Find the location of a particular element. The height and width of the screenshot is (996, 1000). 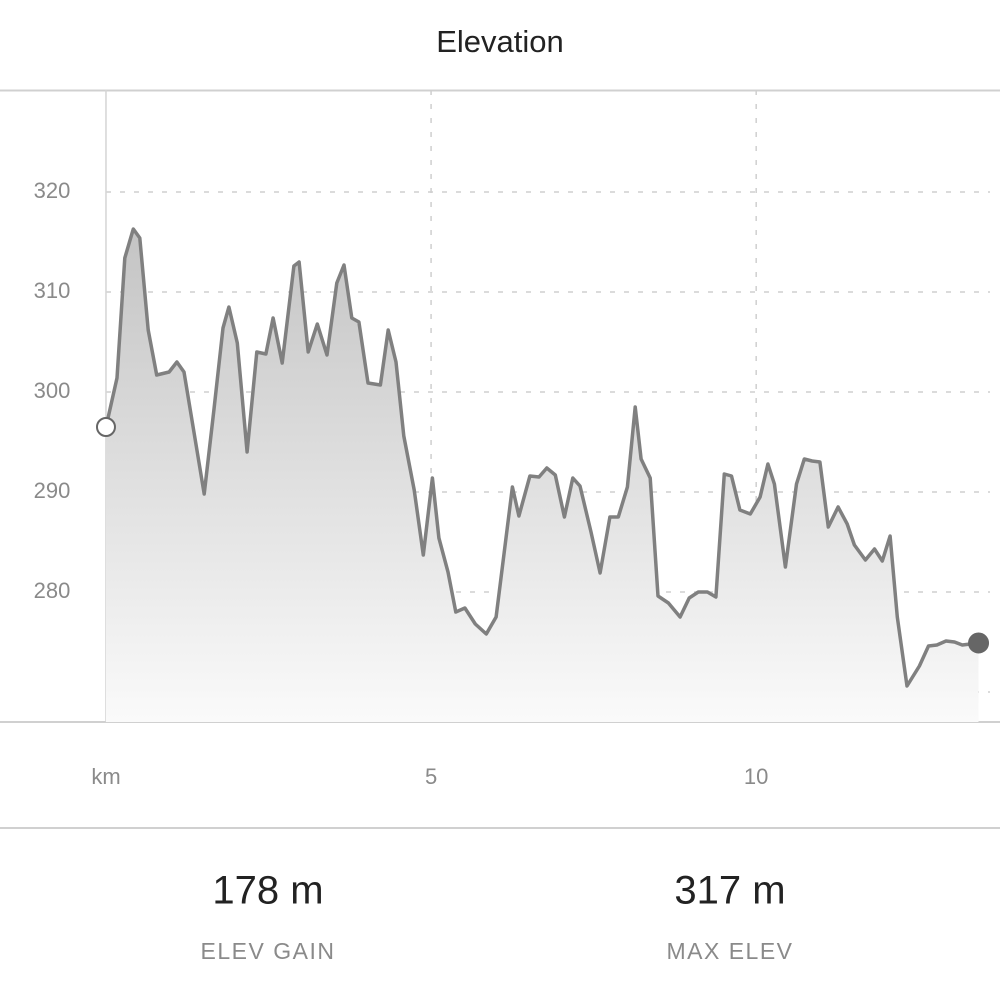

stat-label: MAX ELEV is located at coordinates (729, 951).